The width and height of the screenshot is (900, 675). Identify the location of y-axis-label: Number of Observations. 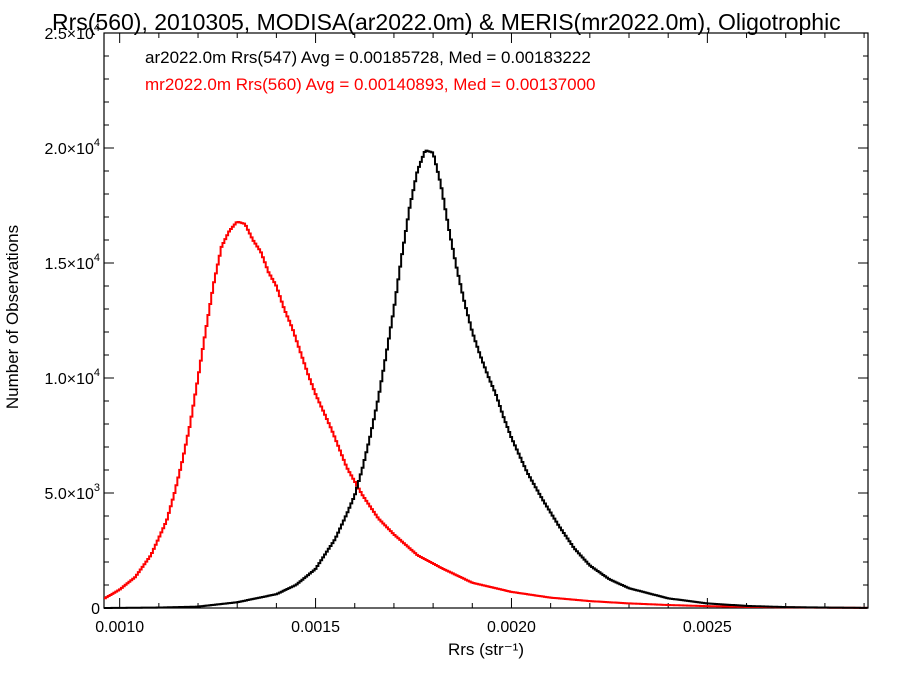
(12, 317).